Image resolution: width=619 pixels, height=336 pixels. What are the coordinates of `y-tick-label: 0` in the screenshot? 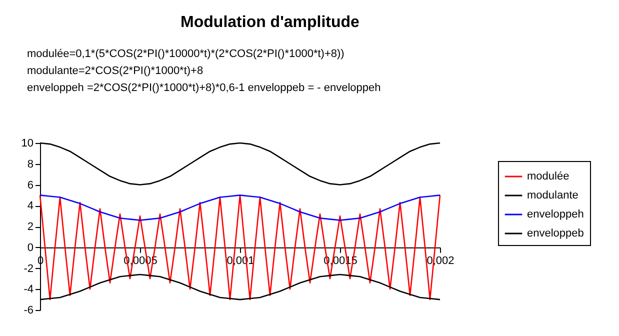 It's located at (30, 248).